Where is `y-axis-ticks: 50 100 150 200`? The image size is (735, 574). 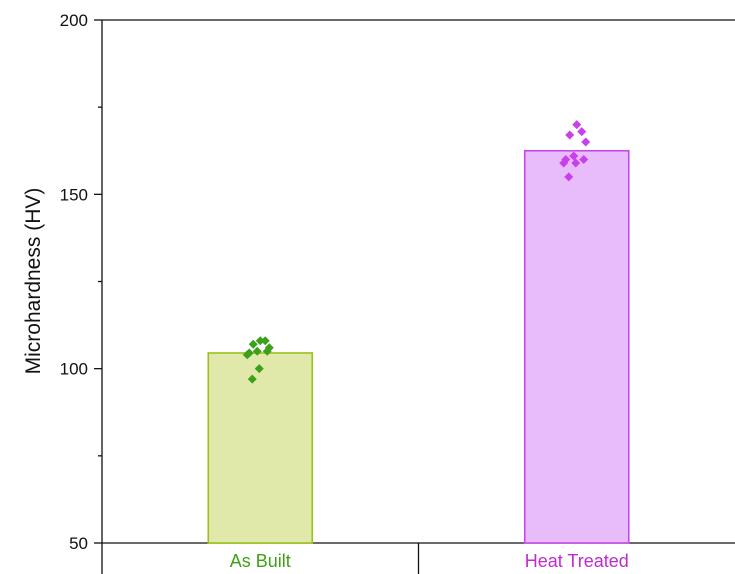
y-axis-ticks: 50 100 150 200 is located at coordinates (81, 282).